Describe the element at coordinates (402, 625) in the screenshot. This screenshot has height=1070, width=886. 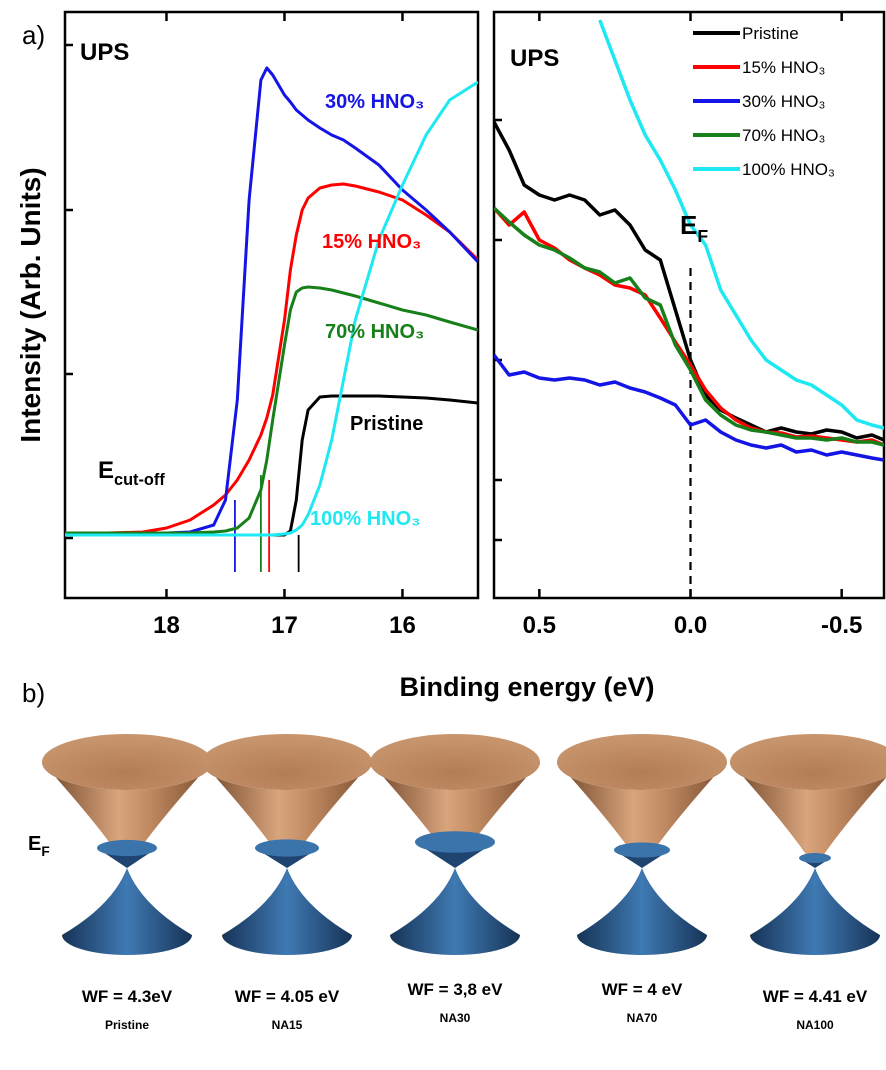
I see `x-tick-label: 16` at that location.